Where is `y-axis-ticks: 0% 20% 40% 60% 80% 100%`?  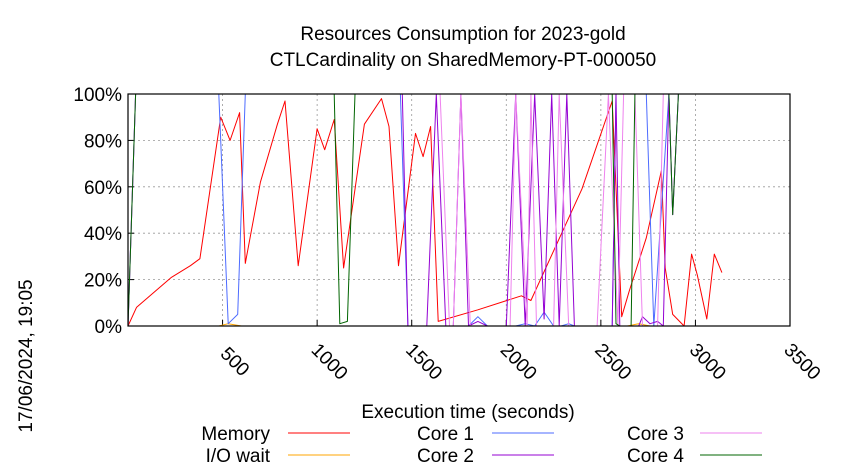 y-axis-ticks: 0% 20% 40% 60% 80% 100% is located at coordinates (103, 211).